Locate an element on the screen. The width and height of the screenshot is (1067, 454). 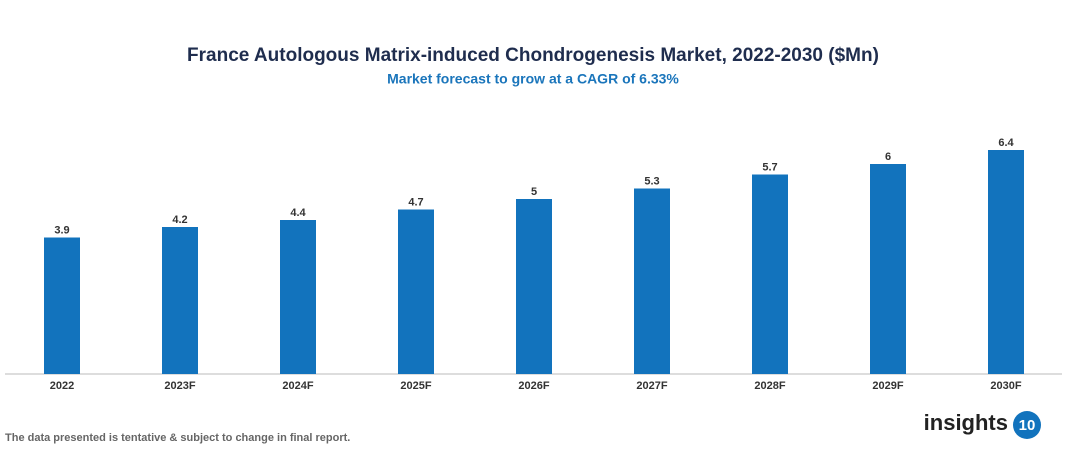
x-tick-label: 2024F is located at coordinates (297, 386).